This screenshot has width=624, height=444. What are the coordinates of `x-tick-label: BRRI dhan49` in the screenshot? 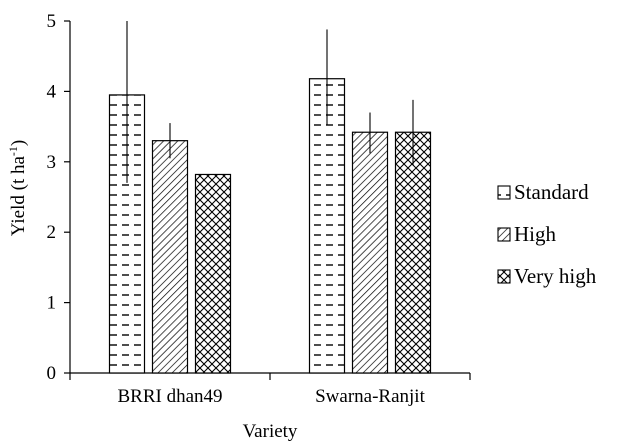 It's located at (169, 396).